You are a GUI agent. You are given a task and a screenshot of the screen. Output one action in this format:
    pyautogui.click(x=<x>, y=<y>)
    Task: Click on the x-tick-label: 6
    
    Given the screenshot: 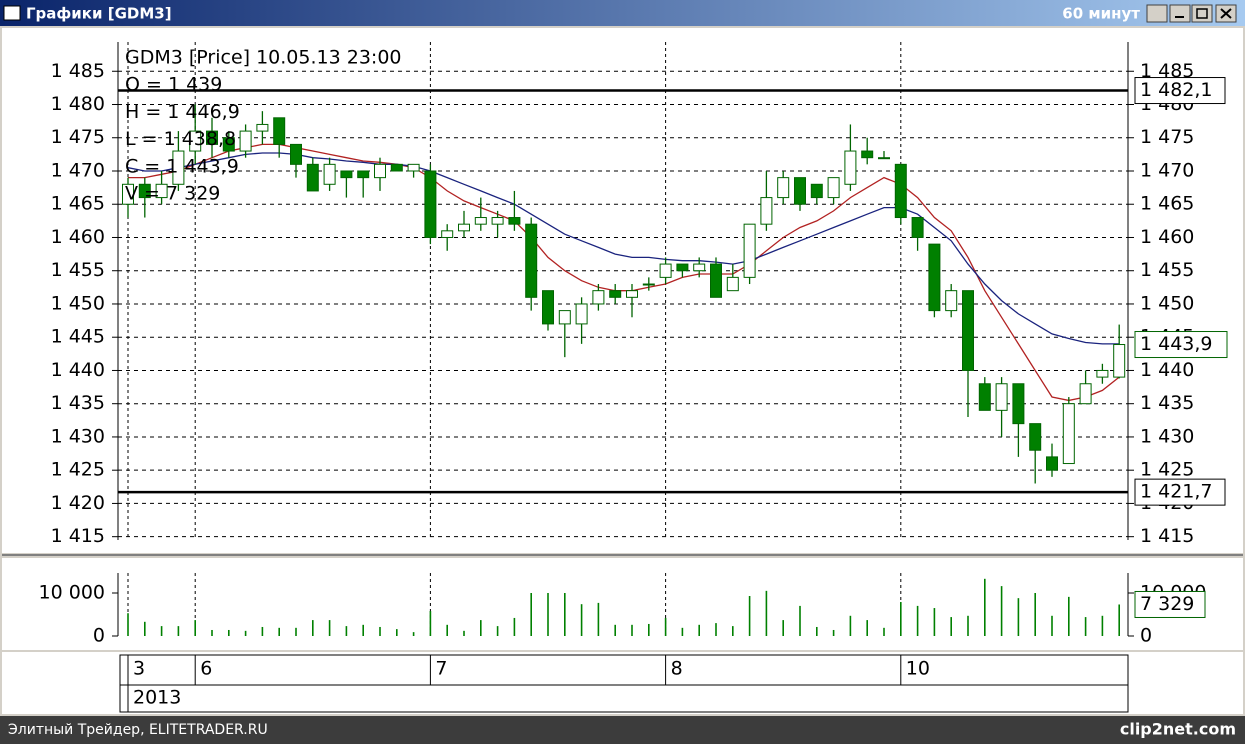 What is the action you would take?
    pyautogui.click(x=206, y=669)
    